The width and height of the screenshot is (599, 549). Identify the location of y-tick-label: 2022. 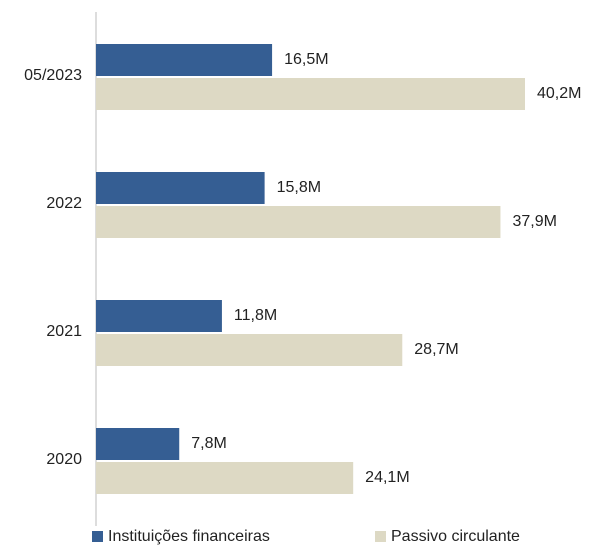
(64, 203).